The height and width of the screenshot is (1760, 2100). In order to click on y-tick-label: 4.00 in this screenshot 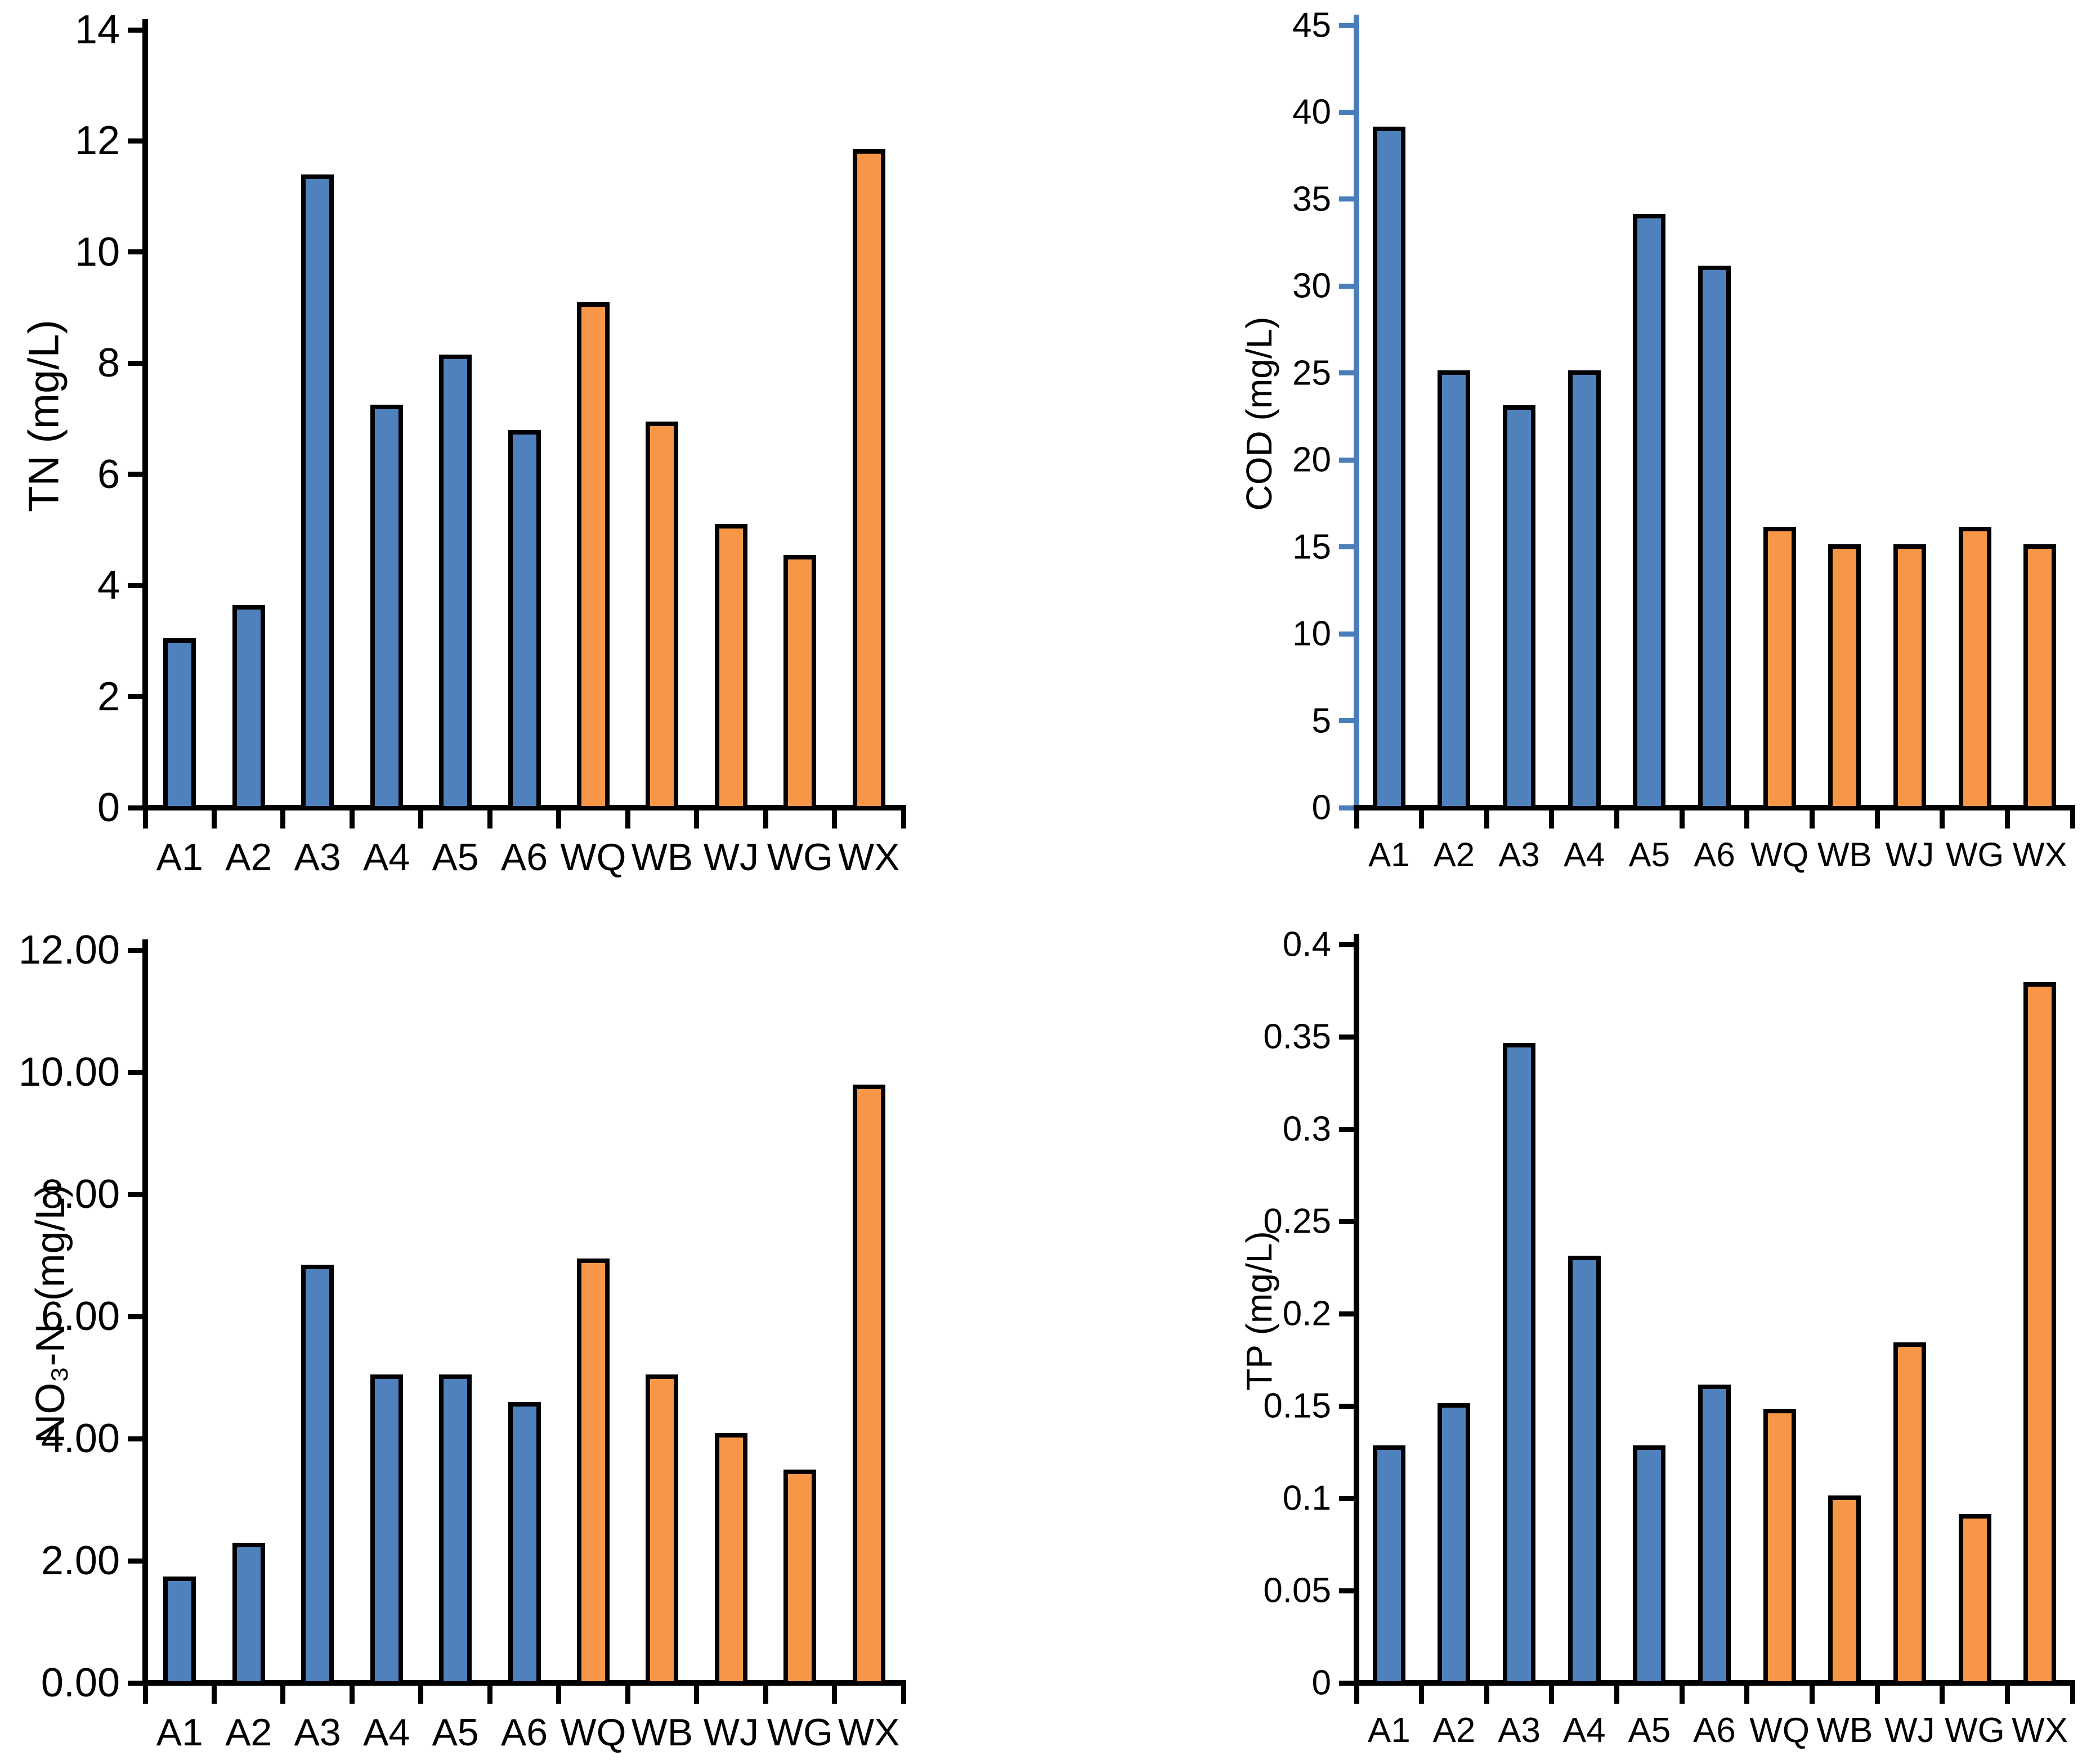, I will do `click(80, 1438)`.